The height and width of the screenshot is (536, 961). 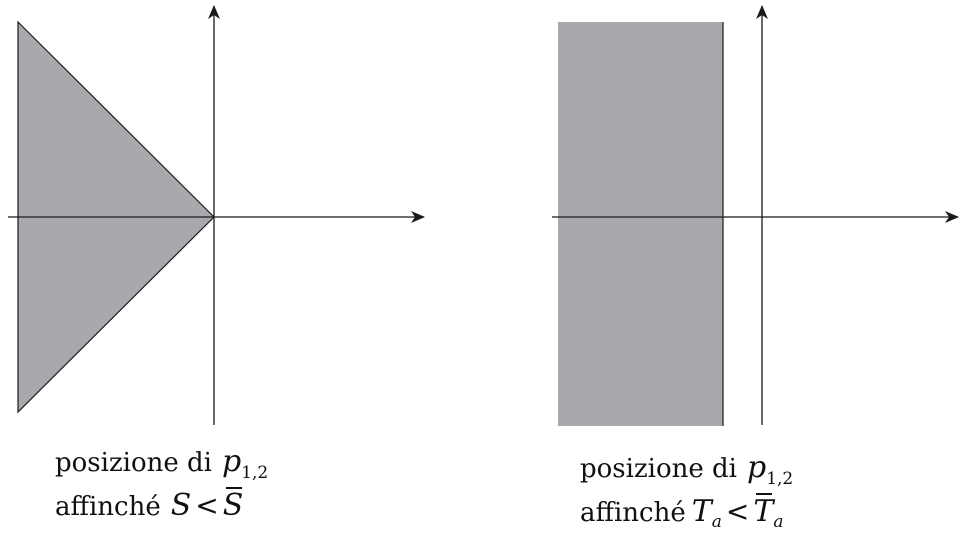 I want to click on right-caption-rhs-bar: T, so click(x=763, y=512).